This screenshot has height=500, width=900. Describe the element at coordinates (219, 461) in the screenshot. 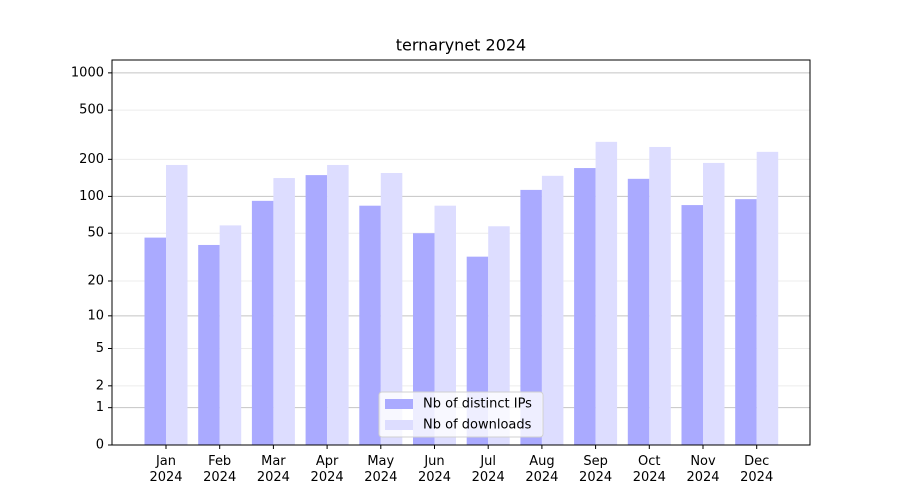

I see `x-tick-label-line: Feb` at that location.